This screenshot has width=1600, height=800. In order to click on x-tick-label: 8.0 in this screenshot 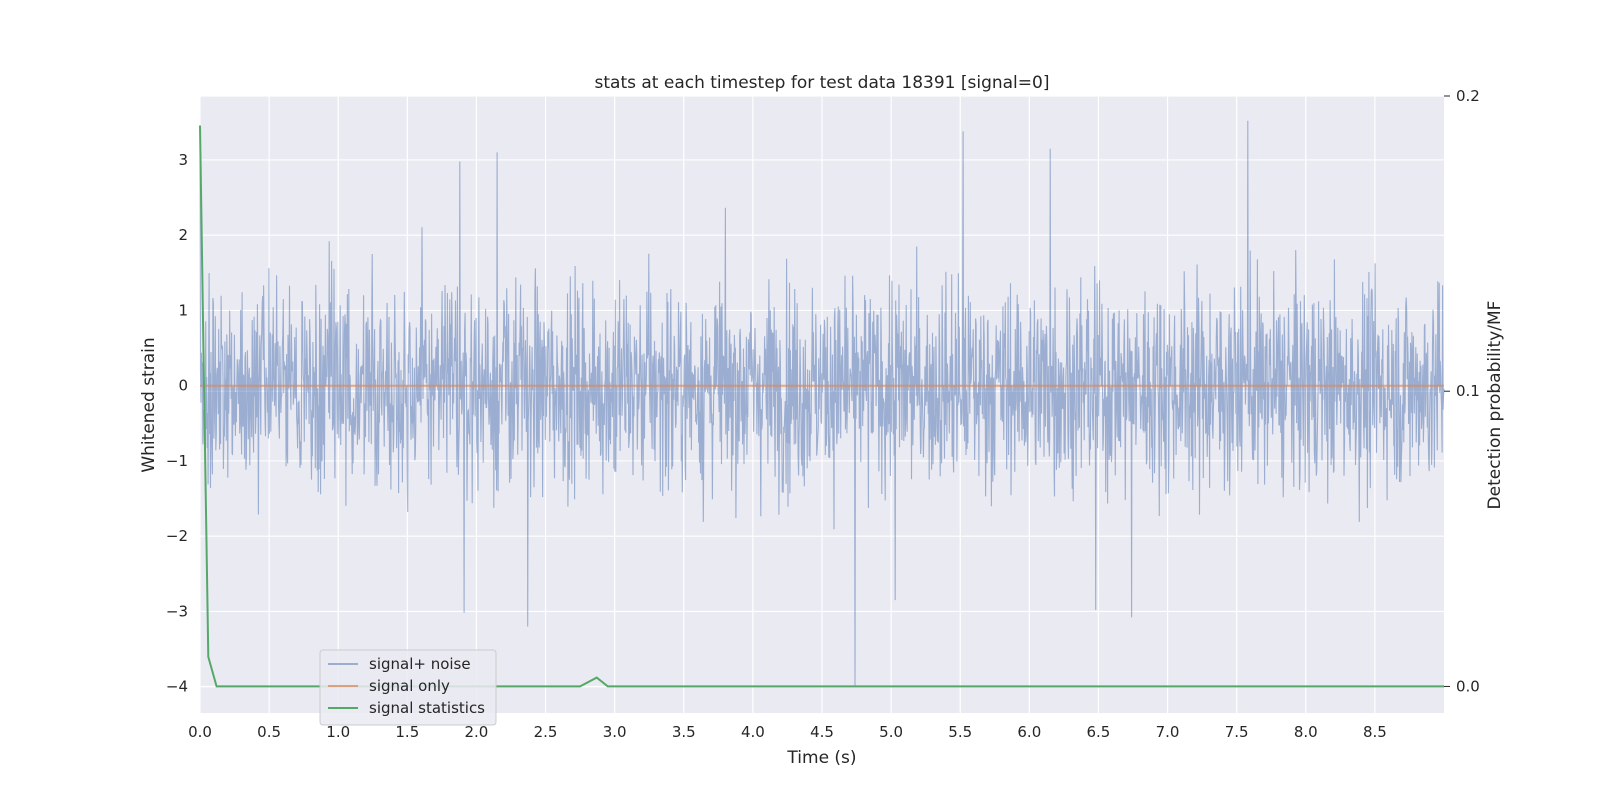, I will do `click(1306, 732)`.